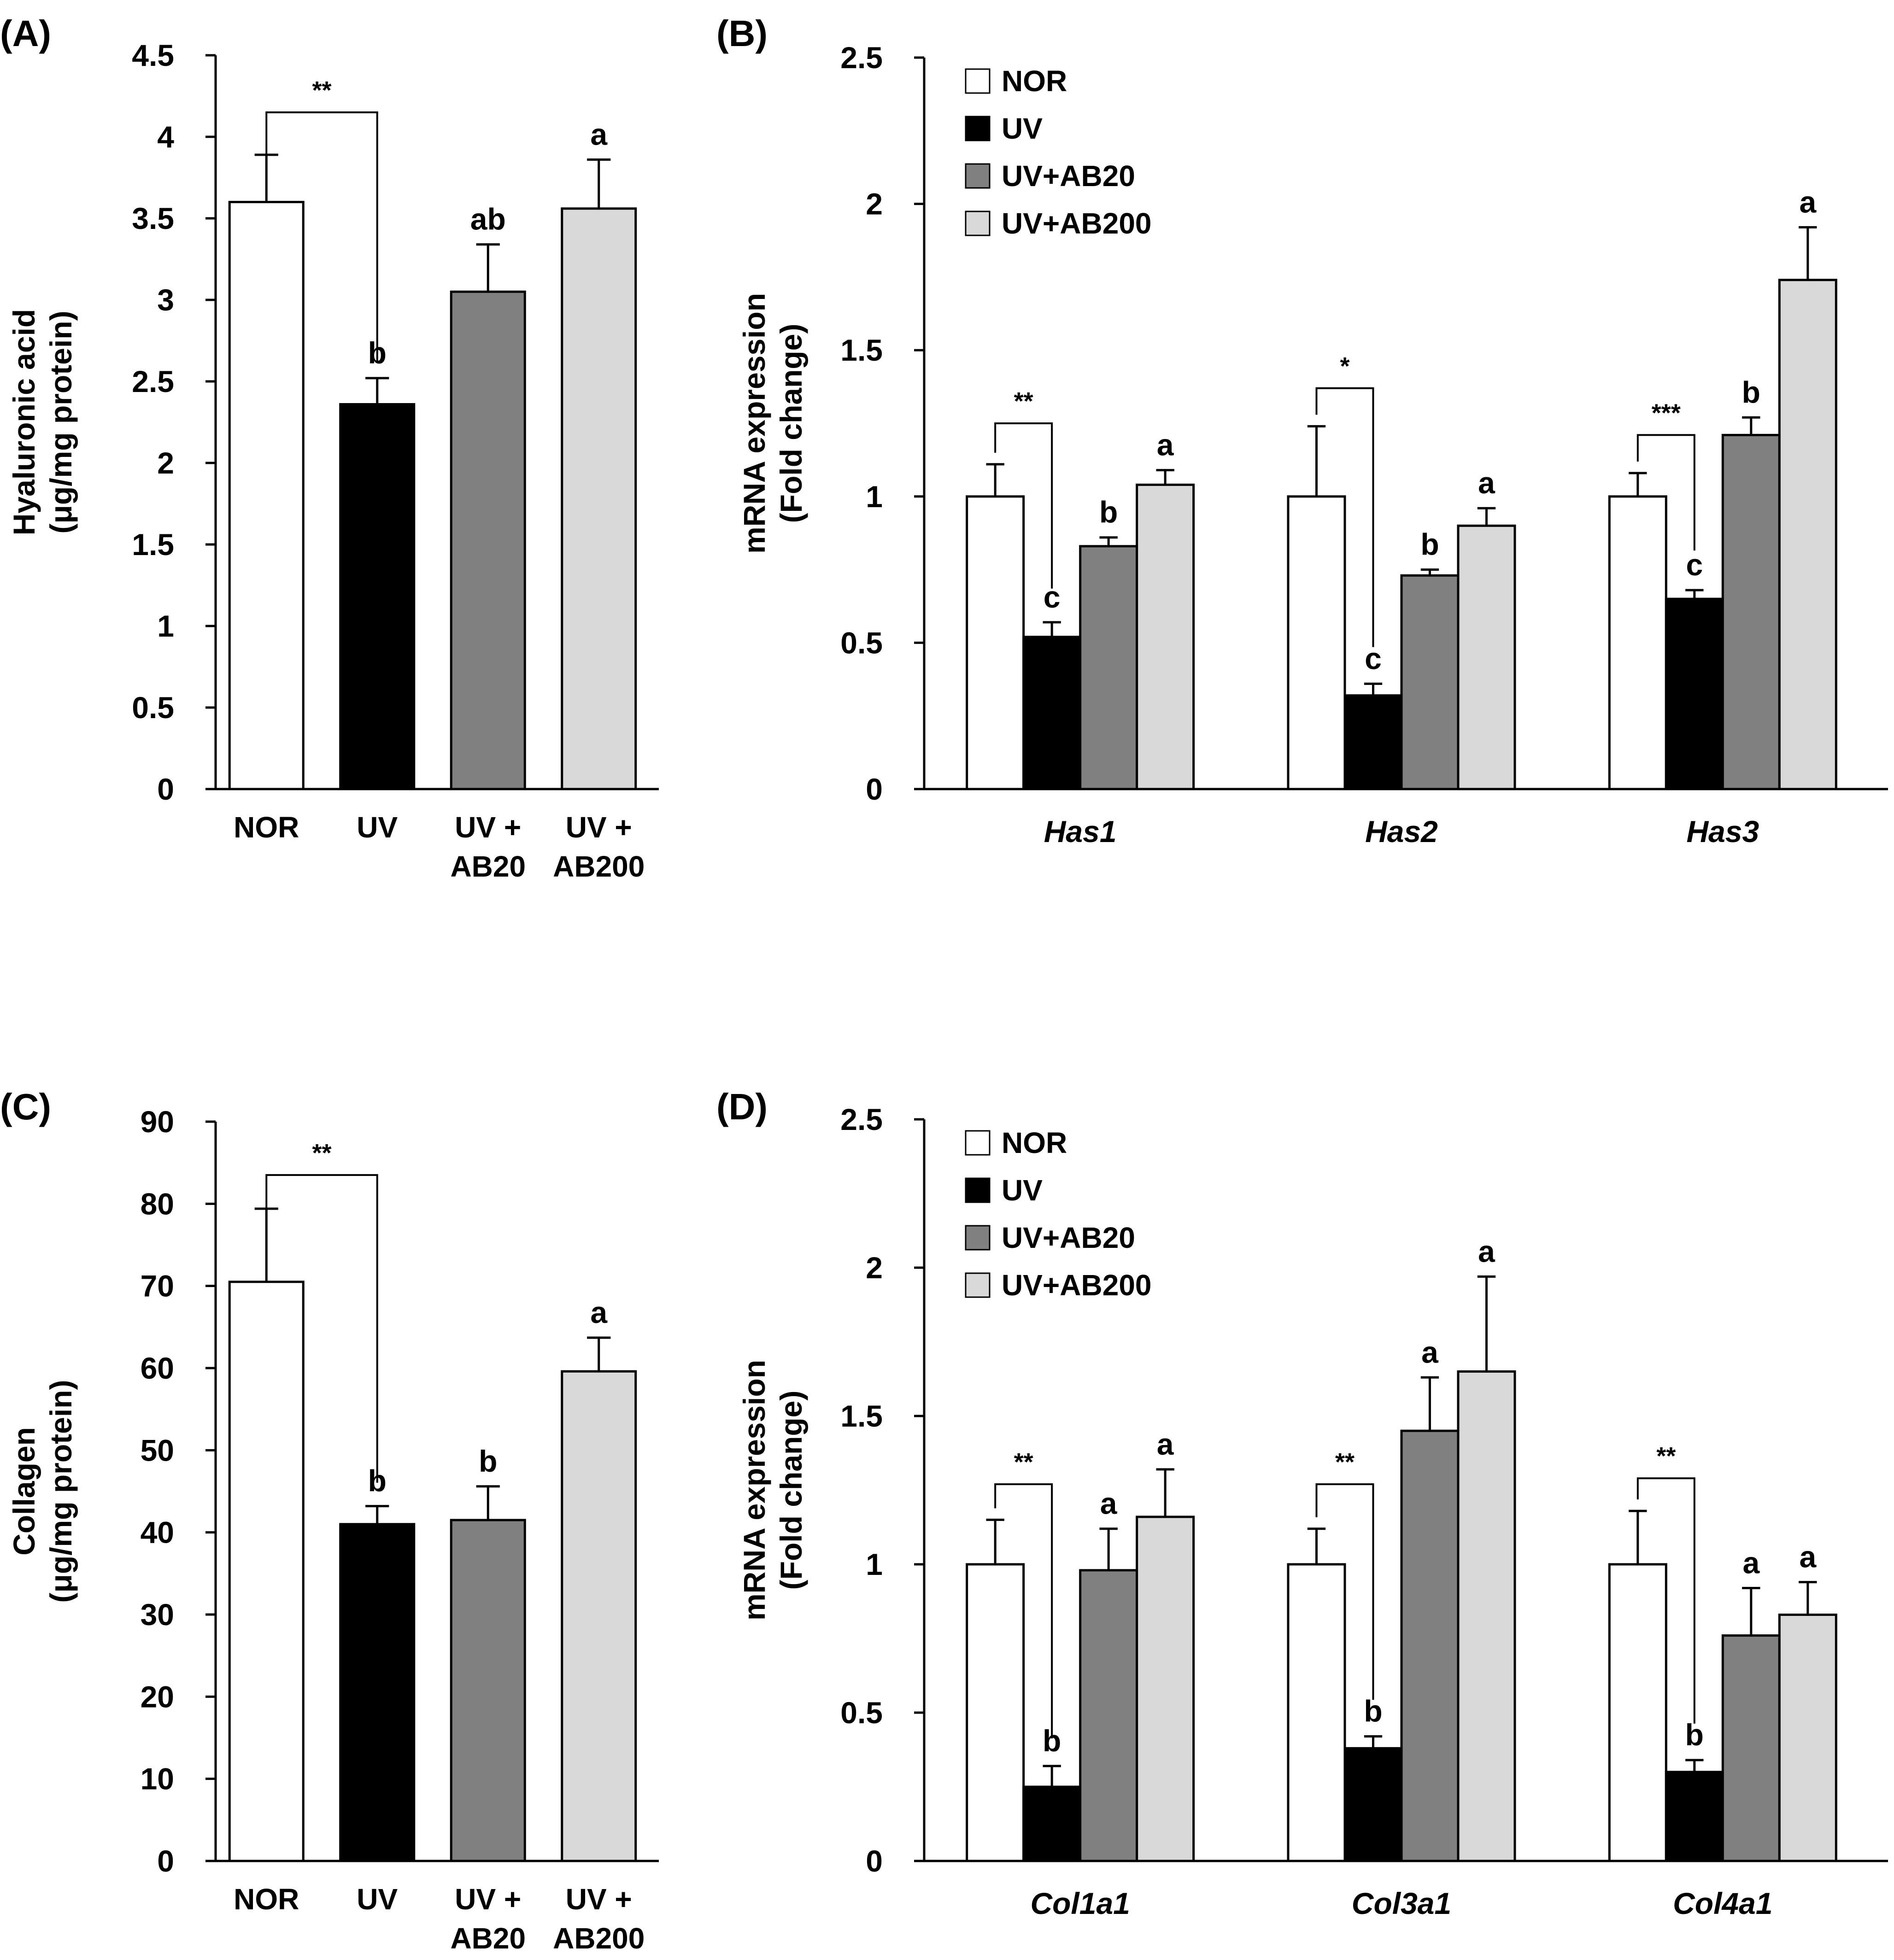 Image resolution: width=1894 pixels, height=1960 pixels. Describe the element at coordinates (157, 1533) in the screenshot. I see `y-tick-label: 40` at that location.